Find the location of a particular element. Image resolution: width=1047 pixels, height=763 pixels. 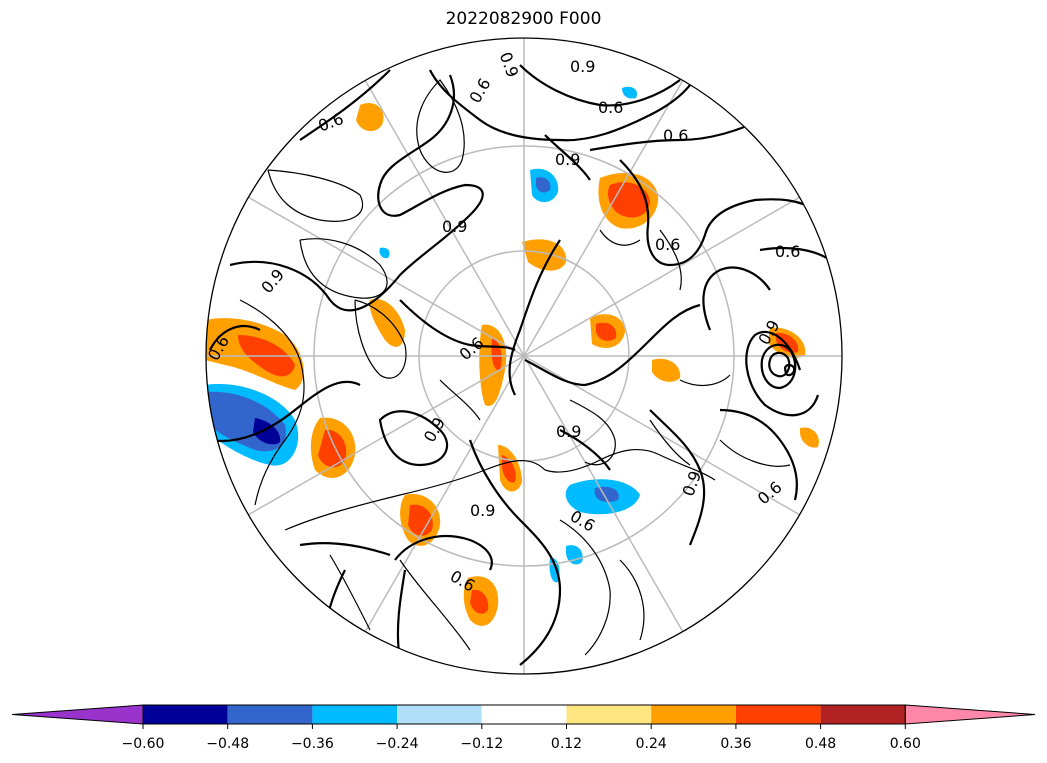

colorbar-outline is located at coordinates (524, 714).